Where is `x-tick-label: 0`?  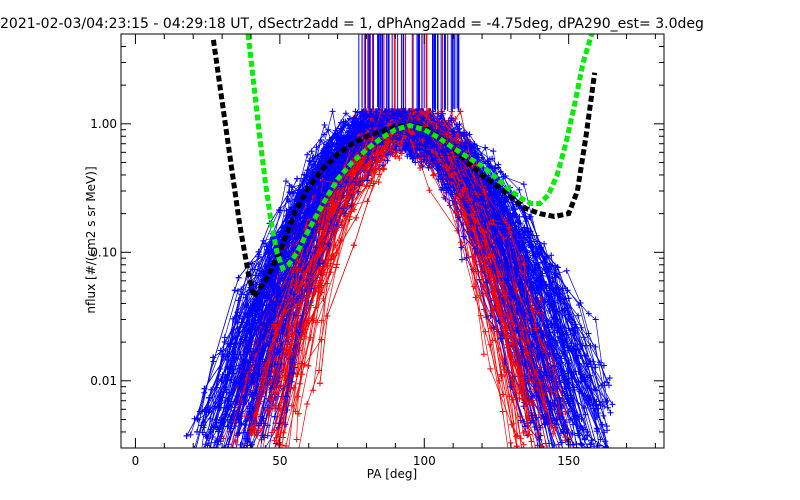 x-tick-label: 0 is located at coordinates (136, 461).